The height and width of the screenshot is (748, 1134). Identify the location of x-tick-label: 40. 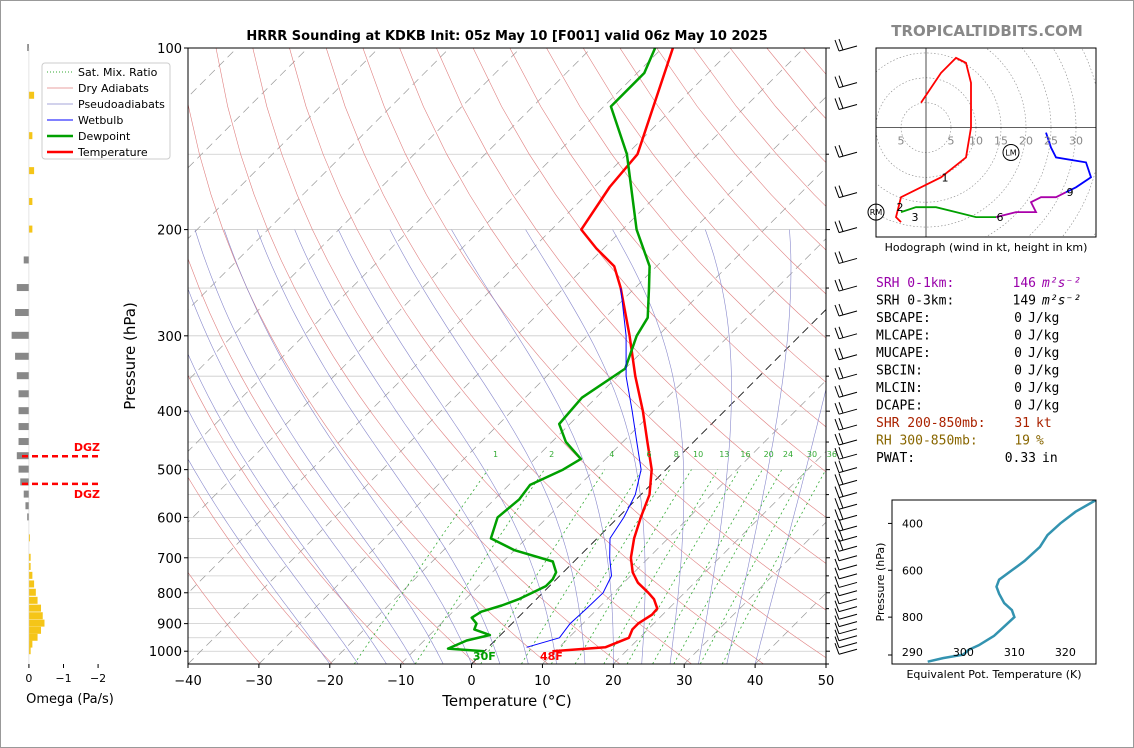
(755, 681).